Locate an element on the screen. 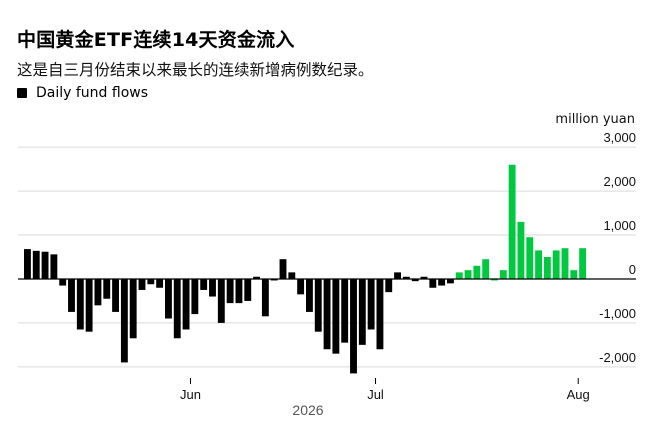 The width and height of the screenshot is (657, 430). y-tick-label: 3,000 is located at coordinates (619, 137).